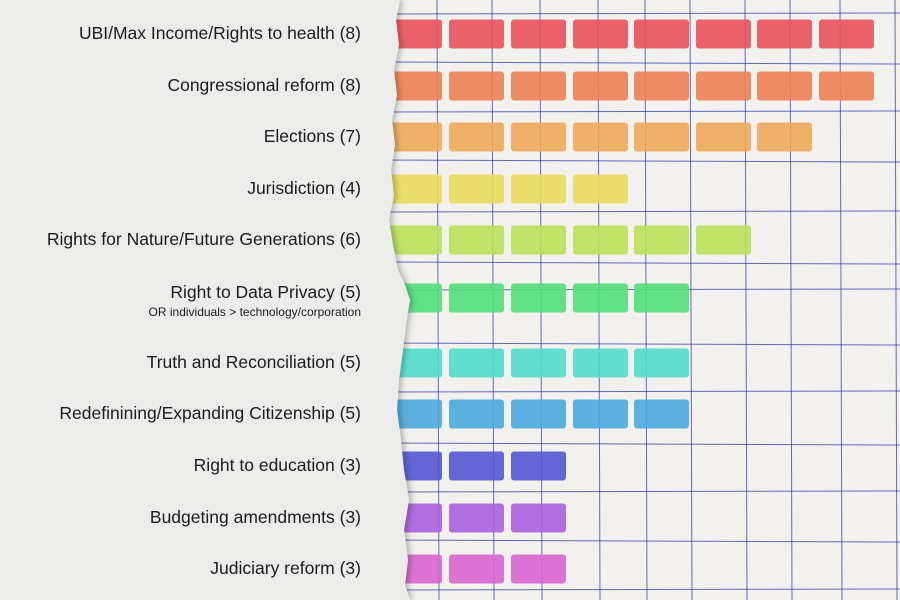  What do you see at coordinates (254, 312) in the screenshot?
I see `category-sublabel: OR individuals > technology/corporation` at bounding box center [254, 312].